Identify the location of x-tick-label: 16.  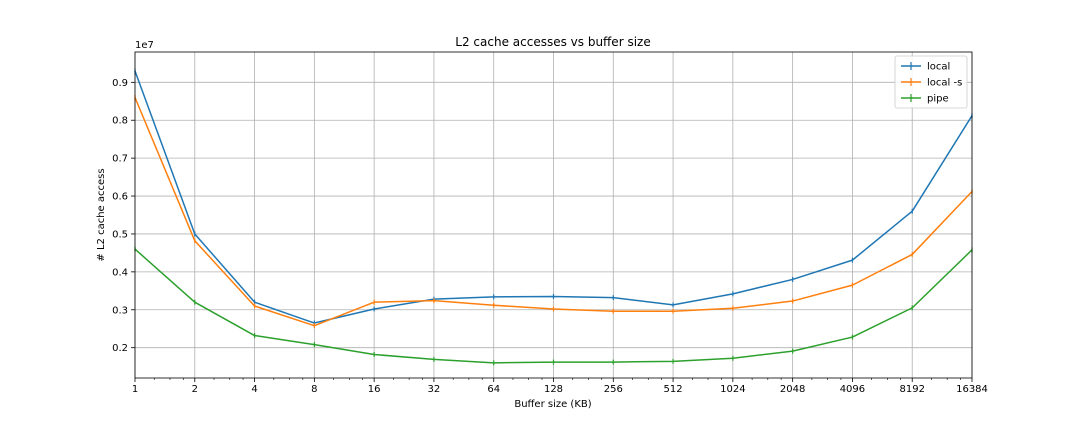
(374, 389).